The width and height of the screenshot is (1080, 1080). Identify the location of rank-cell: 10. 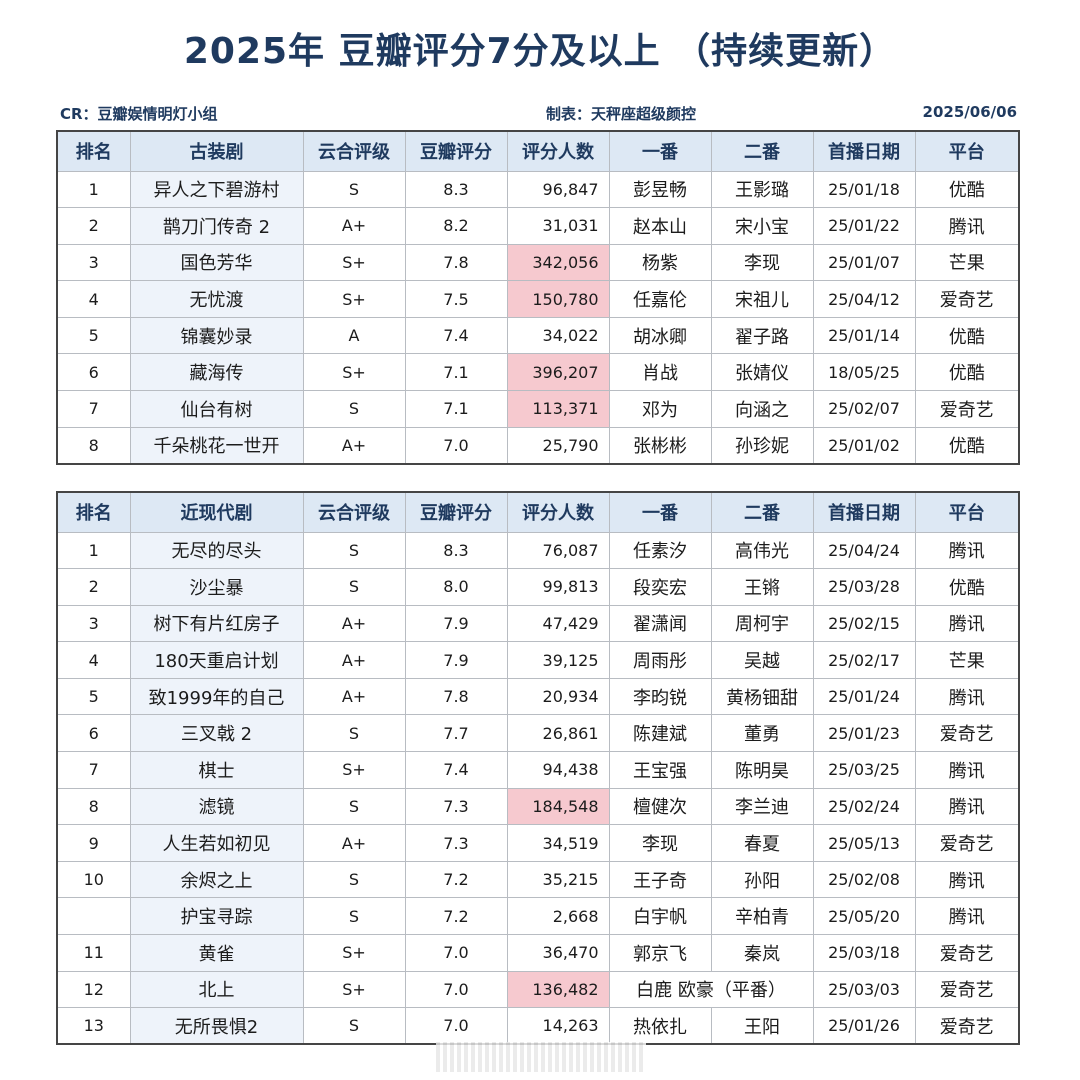
(93, 879).